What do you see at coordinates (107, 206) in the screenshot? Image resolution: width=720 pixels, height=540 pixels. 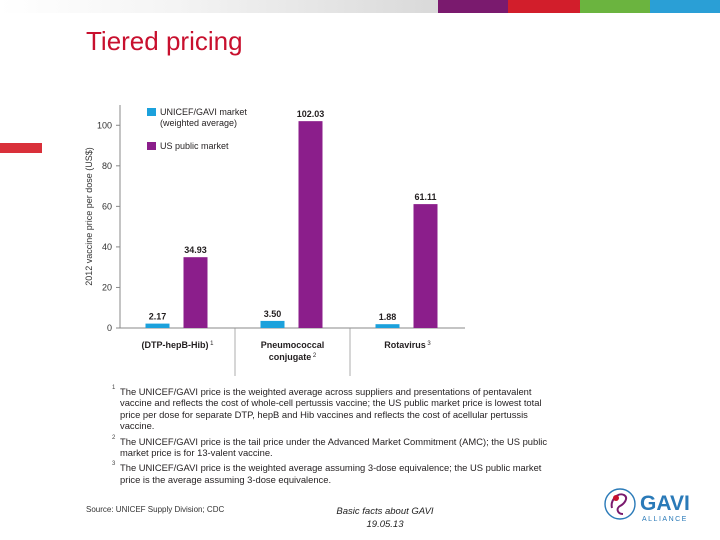 I see `y-tick-label: 60` at bounding box center [107, 206].